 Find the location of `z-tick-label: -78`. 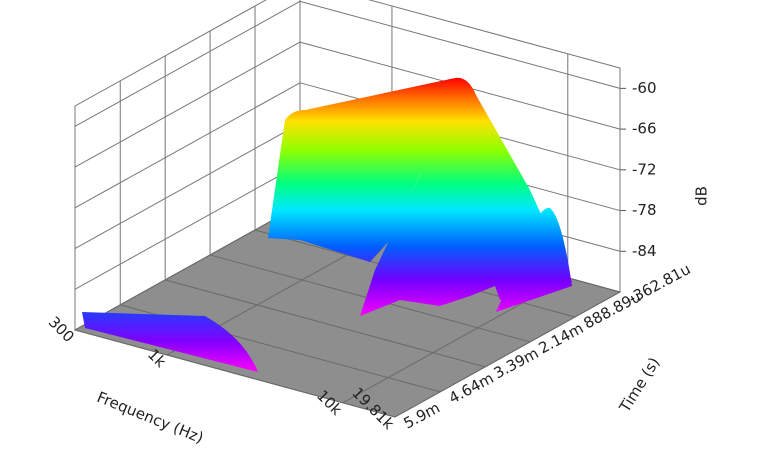

z-tick-label: -78 is located at coordinates (644, 210).